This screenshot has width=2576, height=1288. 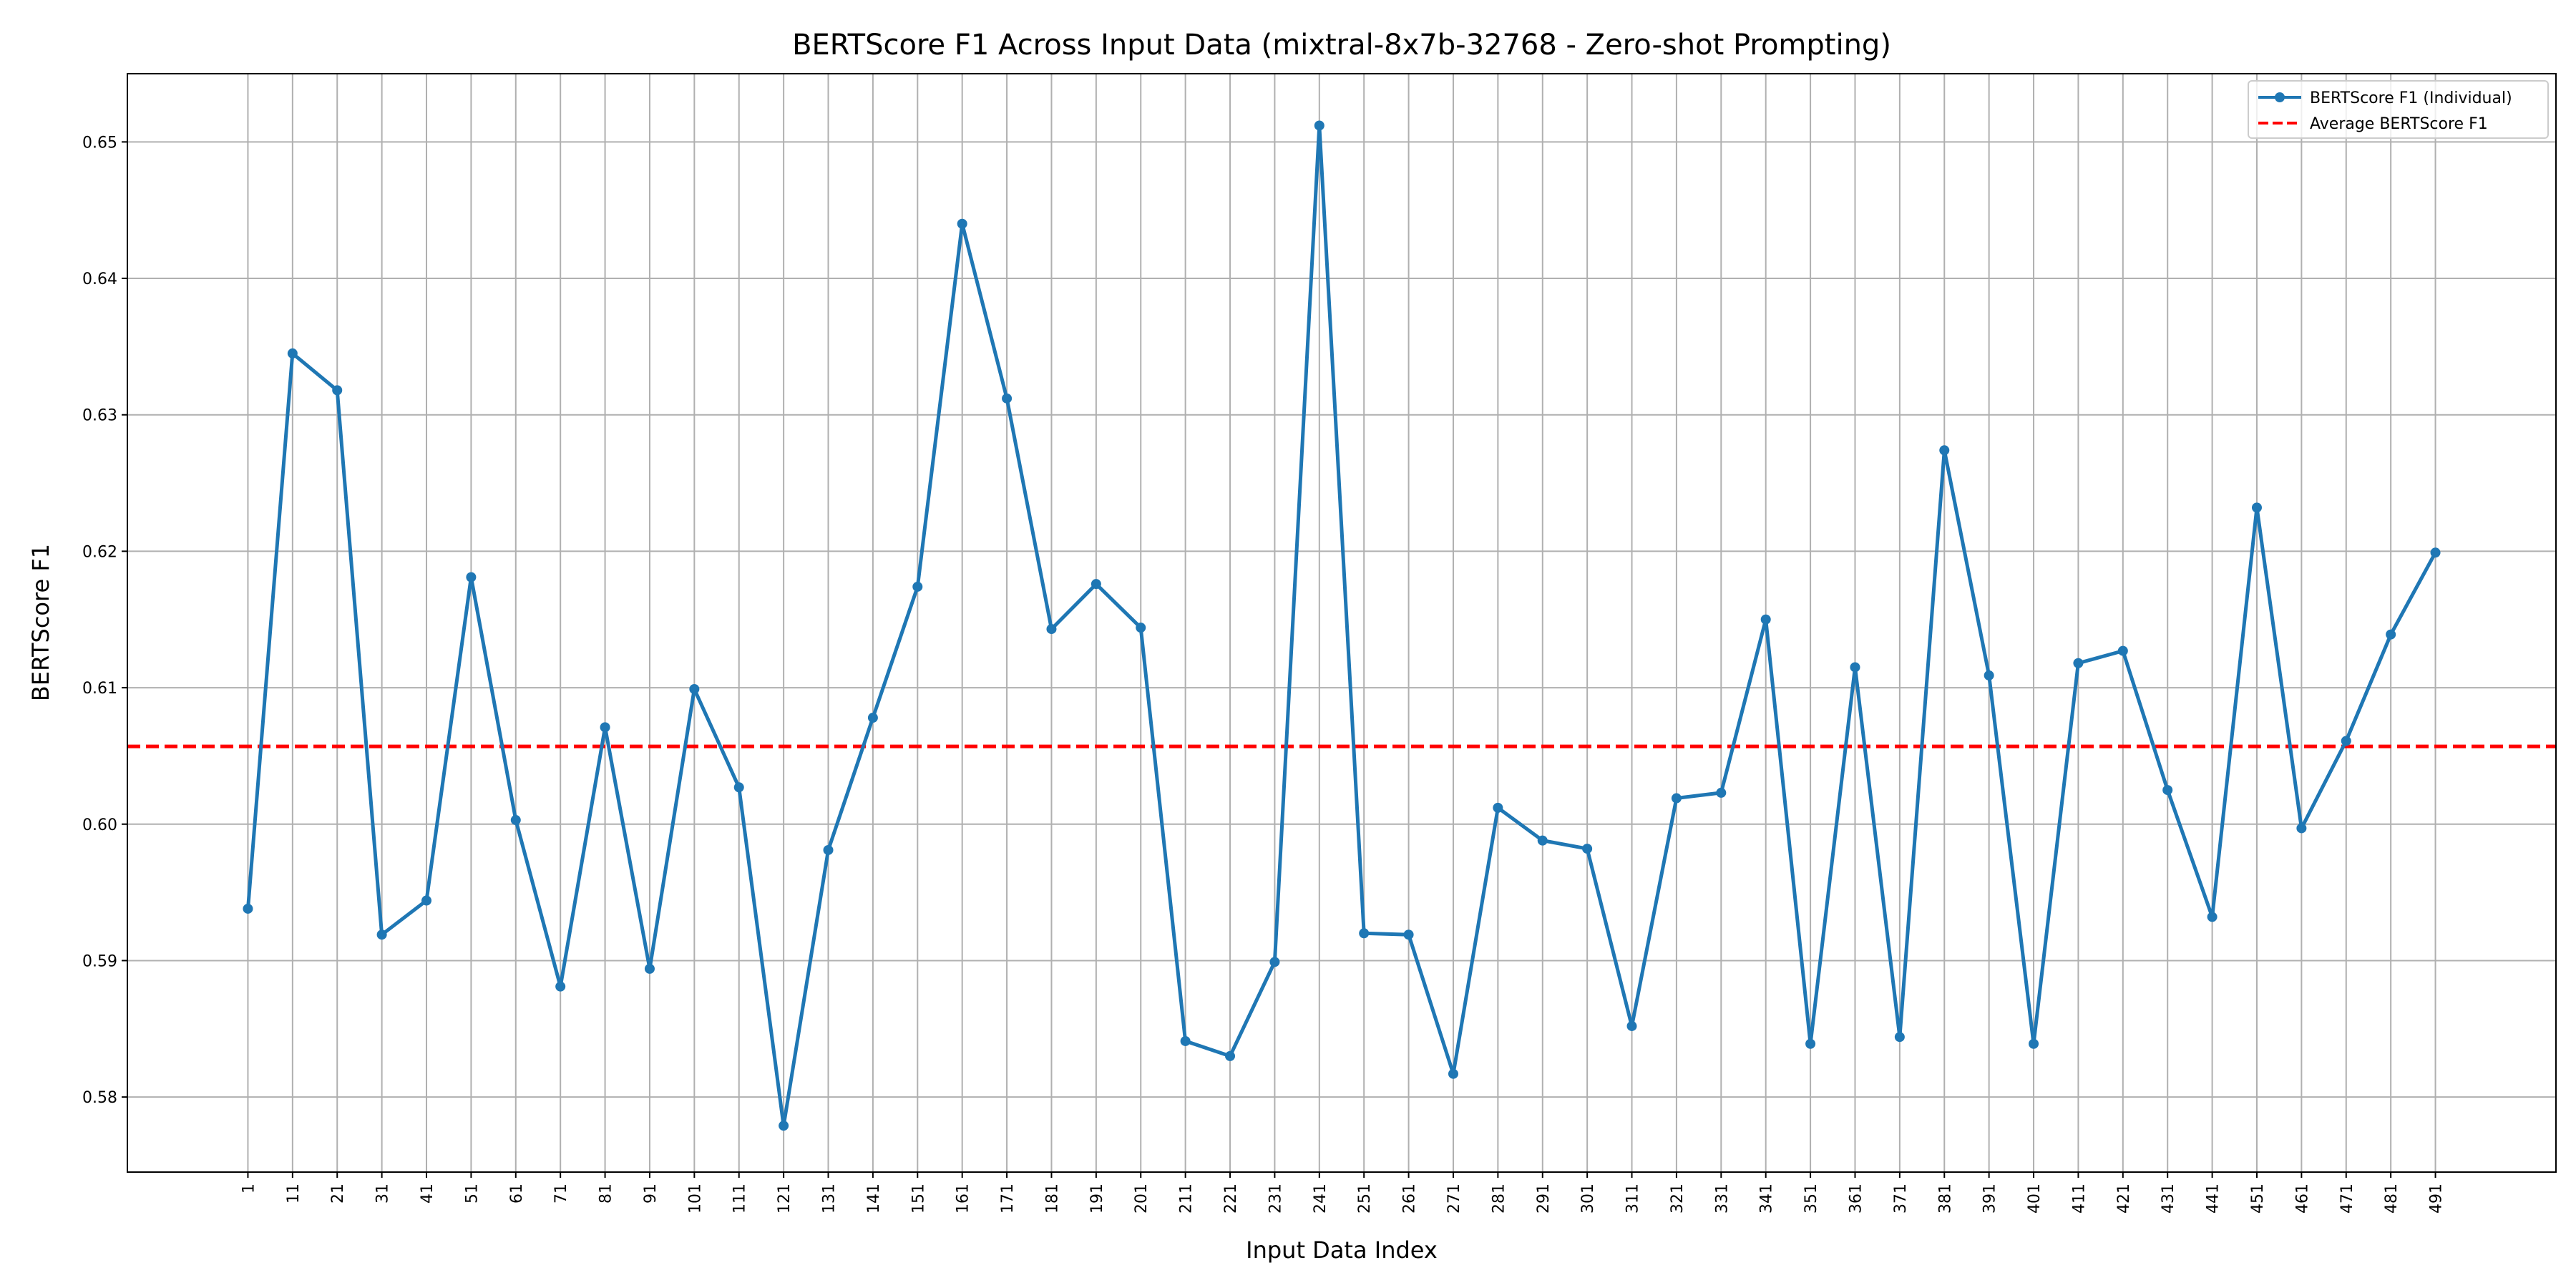 I want to click on x-tick-label: 371, so click(x=1901, y=1199).